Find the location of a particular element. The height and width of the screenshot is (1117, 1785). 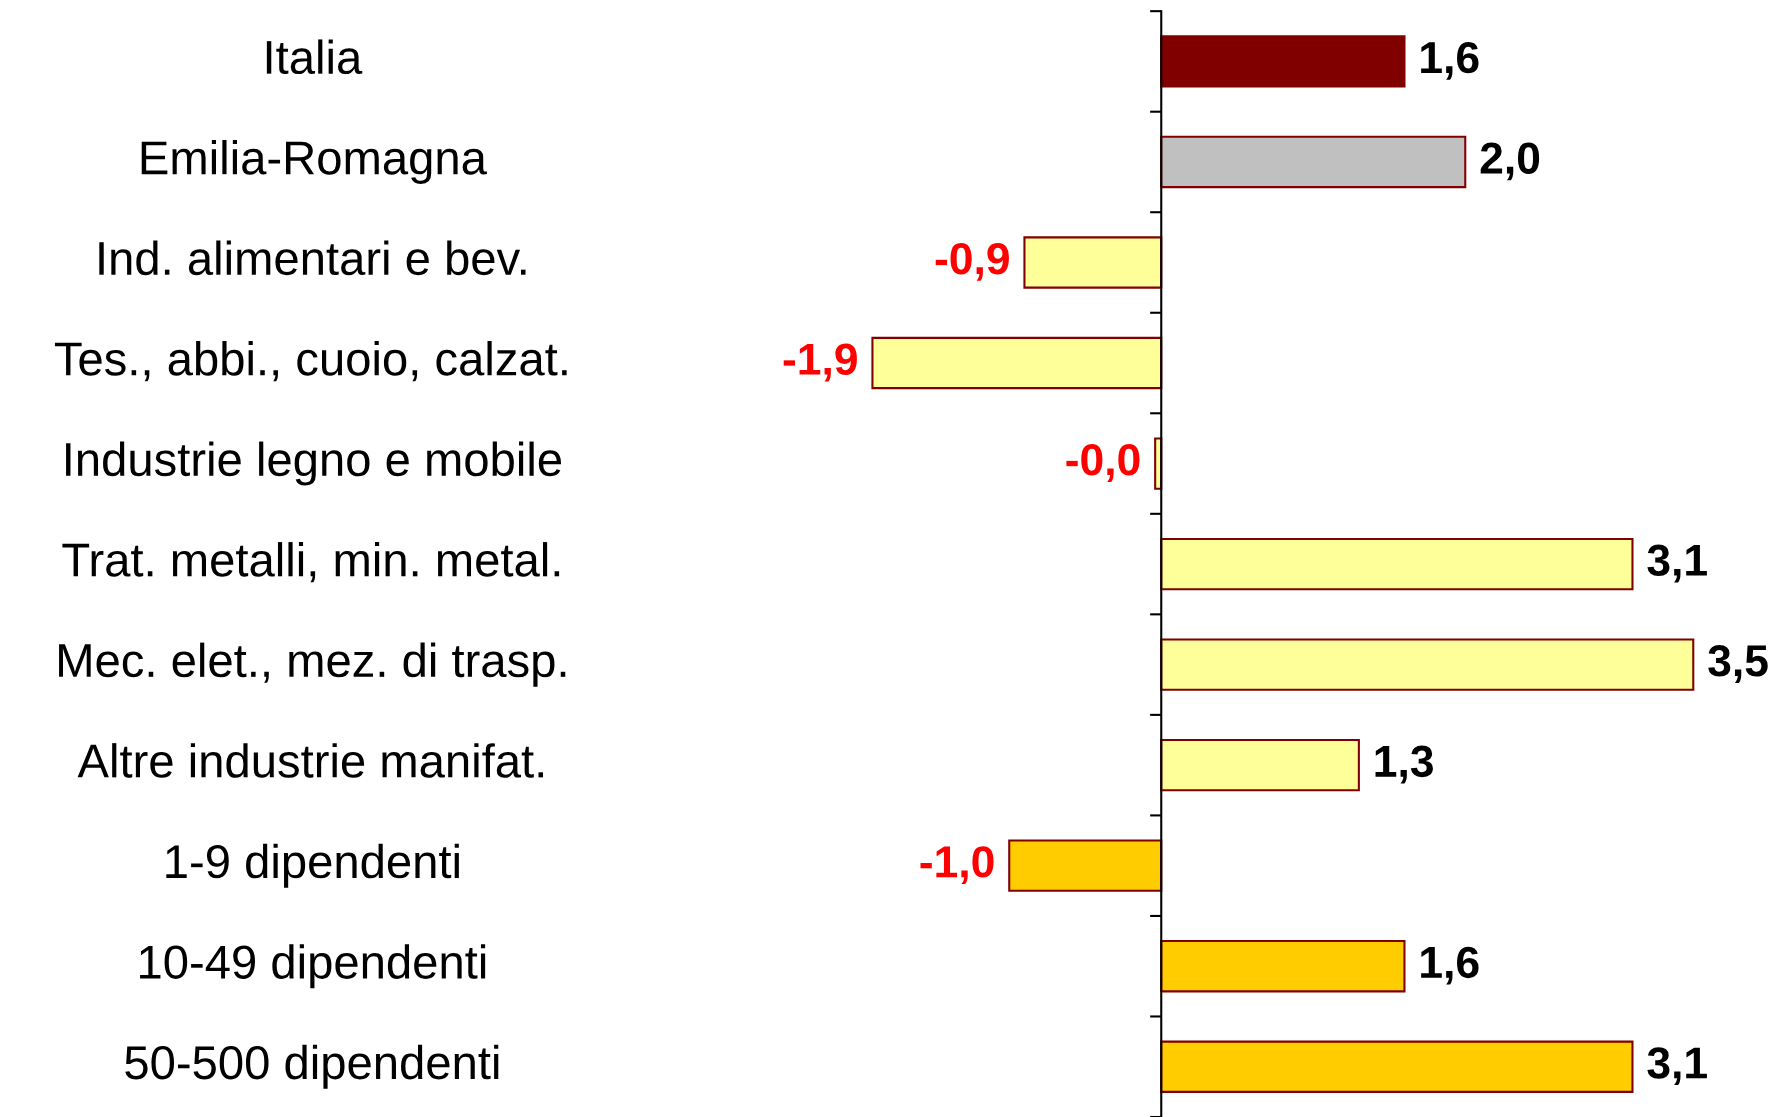

data-label: 1,3 is located at coordinates (1404, 764).